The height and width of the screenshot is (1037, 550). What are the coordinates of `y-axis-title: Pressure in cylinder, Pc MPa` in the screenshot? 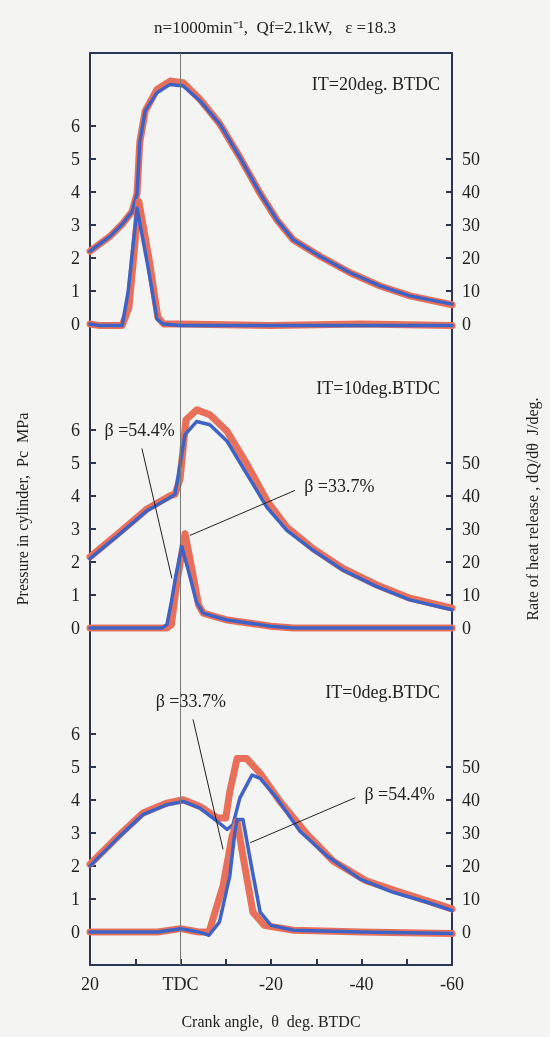 It's located at (22, 509).